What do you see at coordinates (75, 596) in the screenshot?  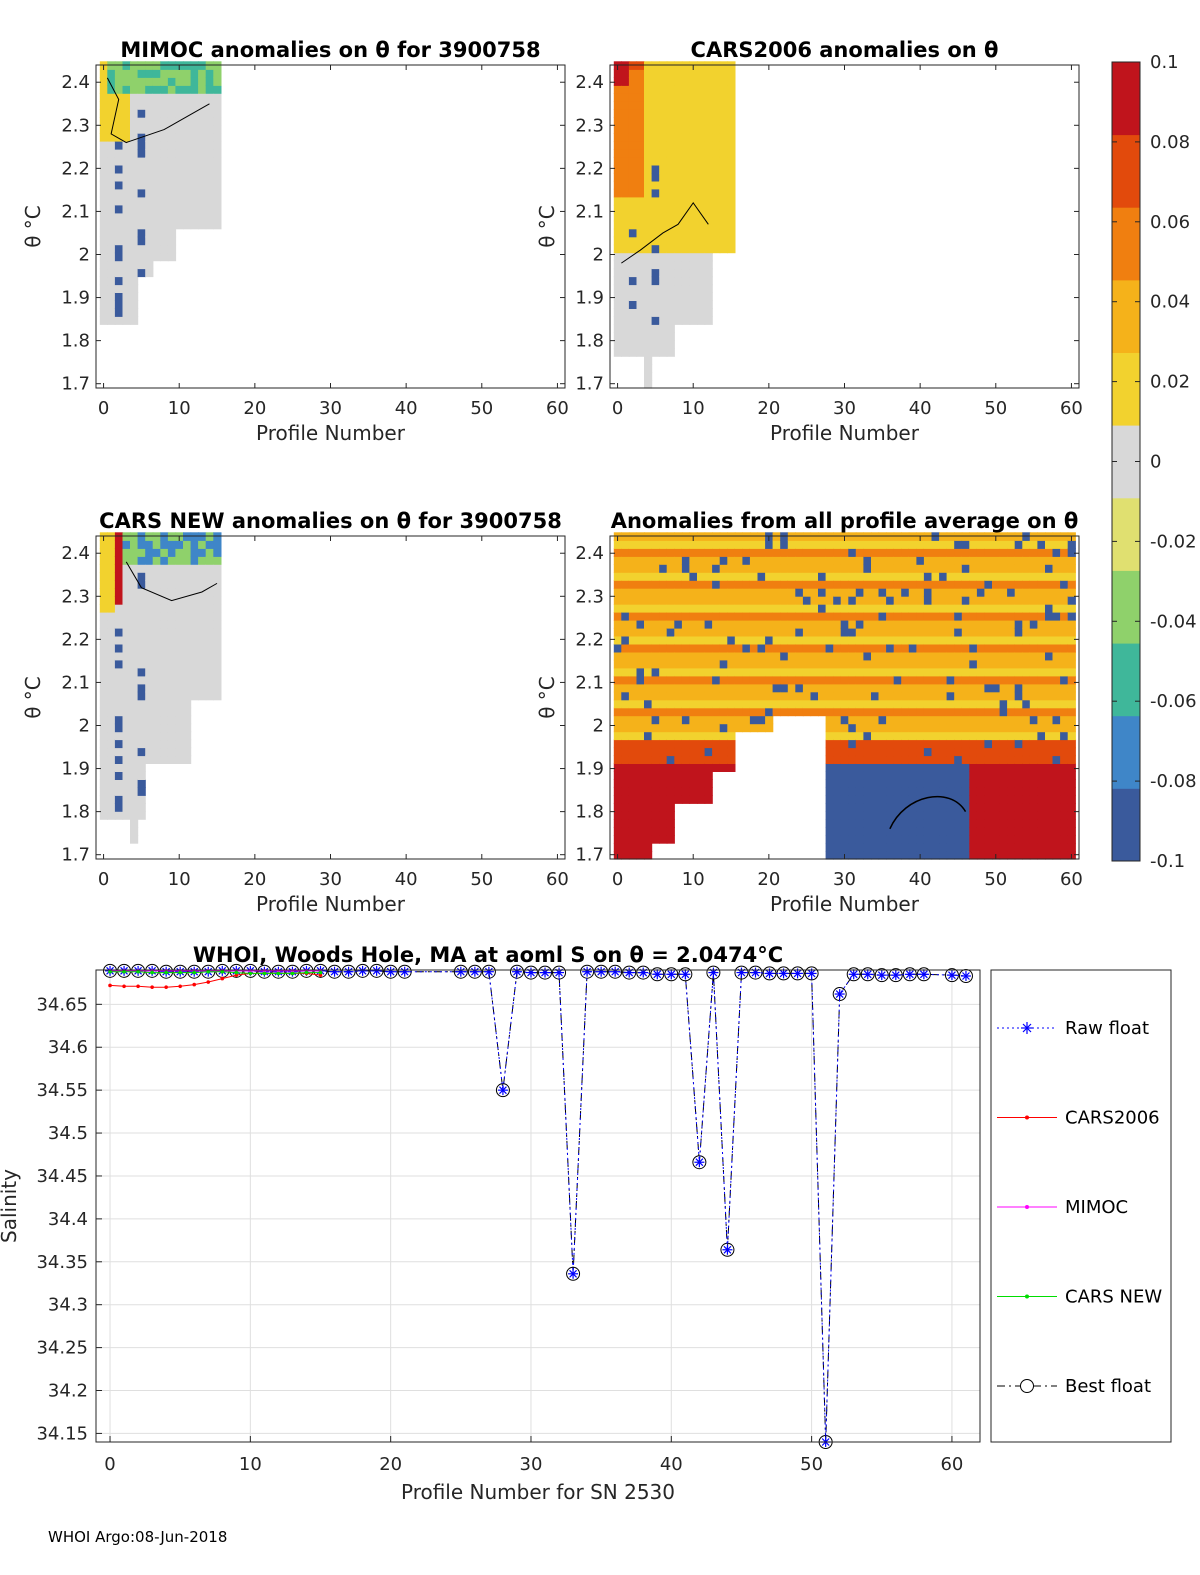 I see `y-tick-label: 2.3` at bounding box center [75, 596].